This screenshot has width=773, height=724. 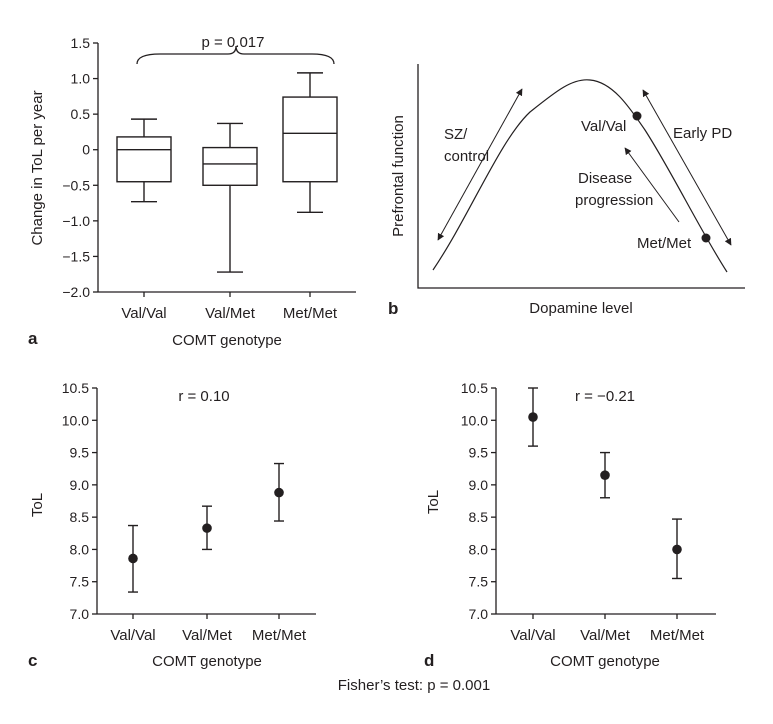 What do you see at coordinates (80, 453) in the screenshot?
I see `panel-c-y-tick-label: 9.5` at bounding box center [80, 453].